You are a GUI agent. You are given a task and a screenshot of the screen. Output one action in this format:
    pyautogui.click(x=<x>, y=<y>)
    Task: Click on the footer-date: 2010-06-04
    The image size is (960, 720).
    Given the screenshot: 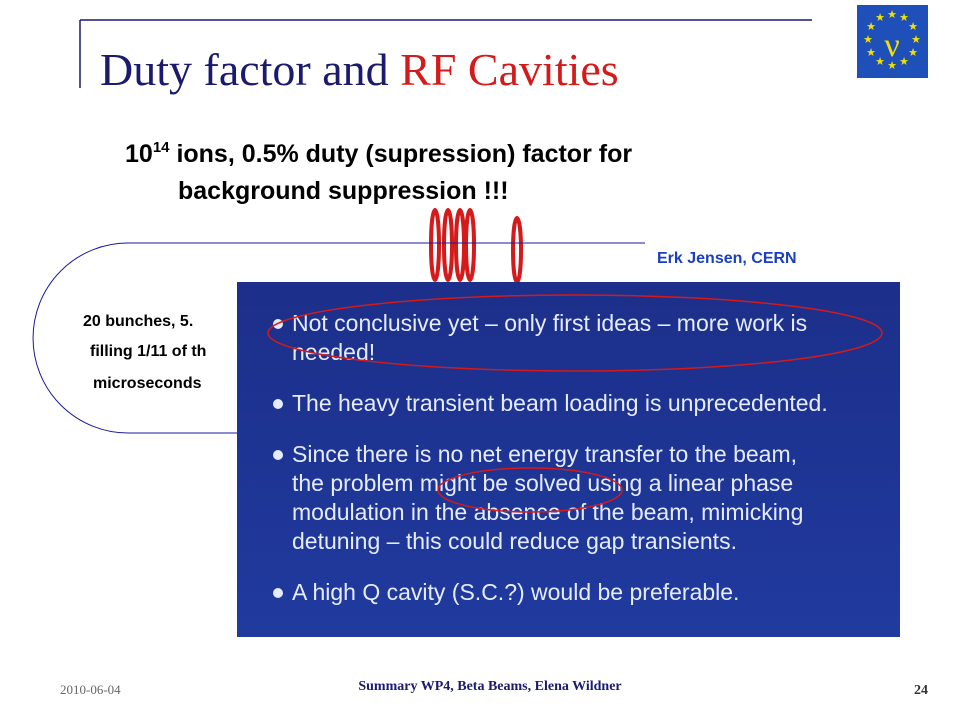 What is the action you would take?
    pyautogui.click(x=90, y=689)
    